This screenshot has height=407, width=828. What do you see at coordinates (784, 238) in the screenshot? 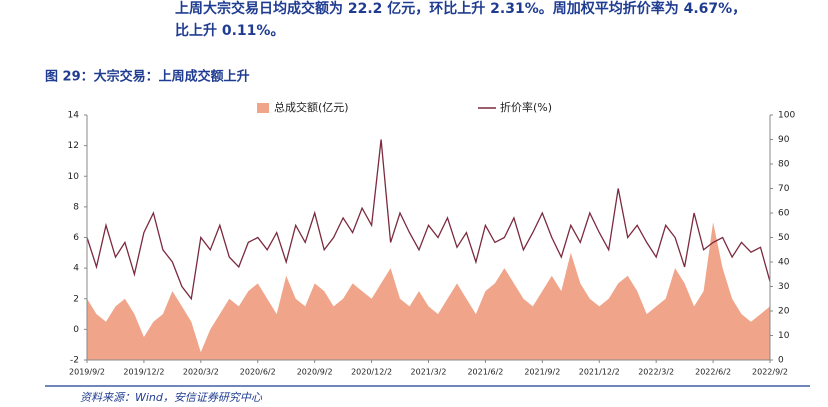
I see `y2-tick-label: 50` at bounding box center [784, 238].